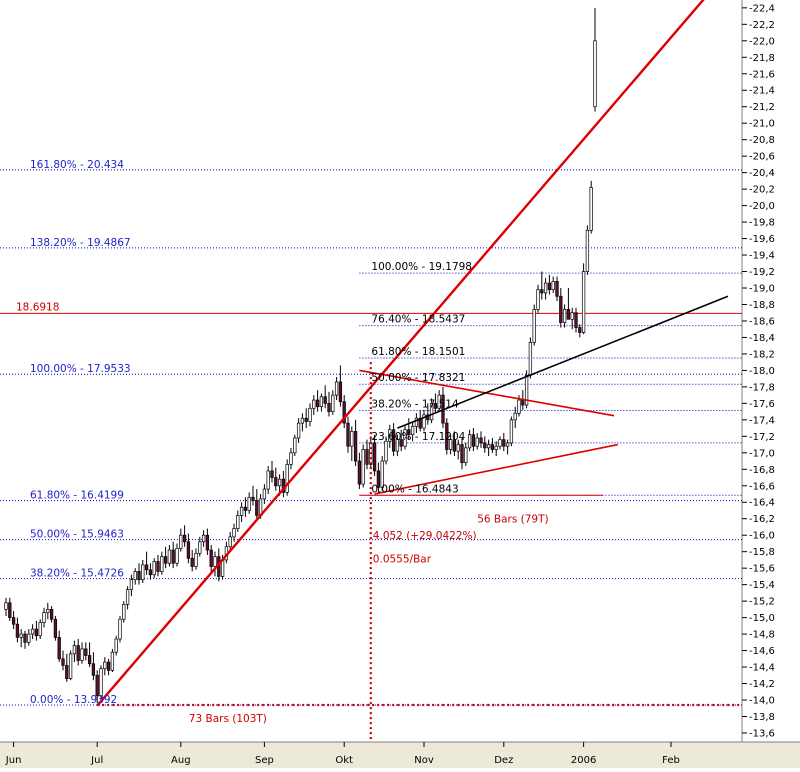  I want to click on price-tick-label: -21,2, so click(762, 107).